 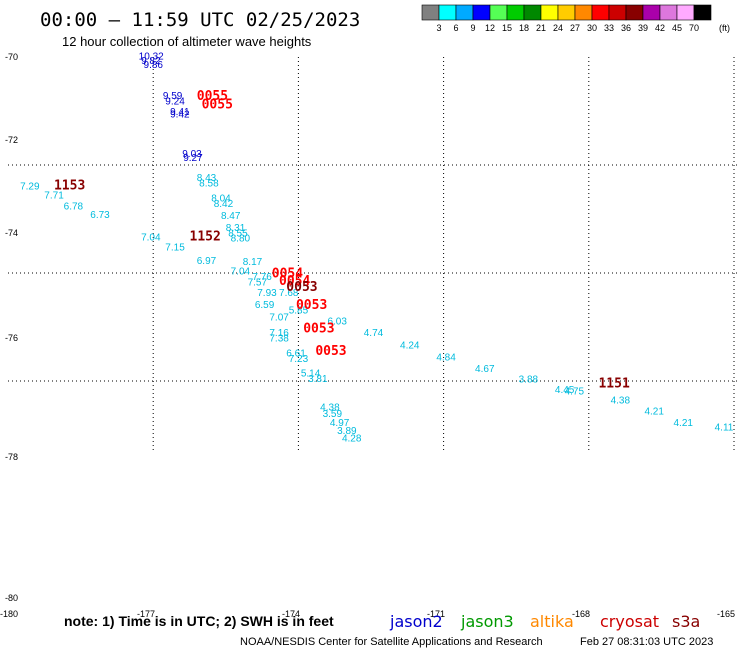 I want to click on wave-height-value: 3.88, so click(x=529, y=380).